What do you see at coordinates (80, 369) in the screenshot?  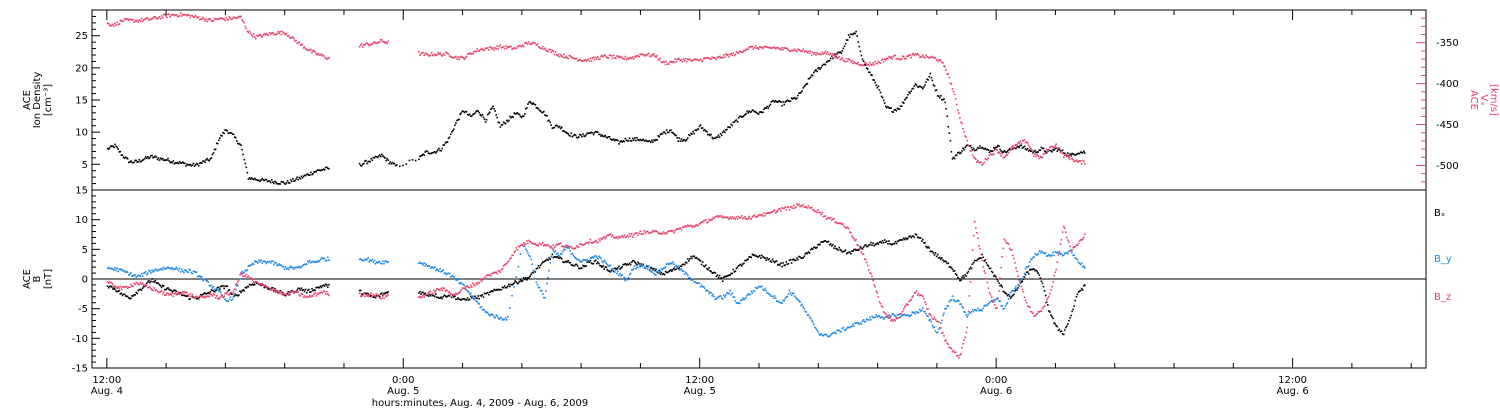 I see `y-tick-label: -15` at bounding box center [80, 369].